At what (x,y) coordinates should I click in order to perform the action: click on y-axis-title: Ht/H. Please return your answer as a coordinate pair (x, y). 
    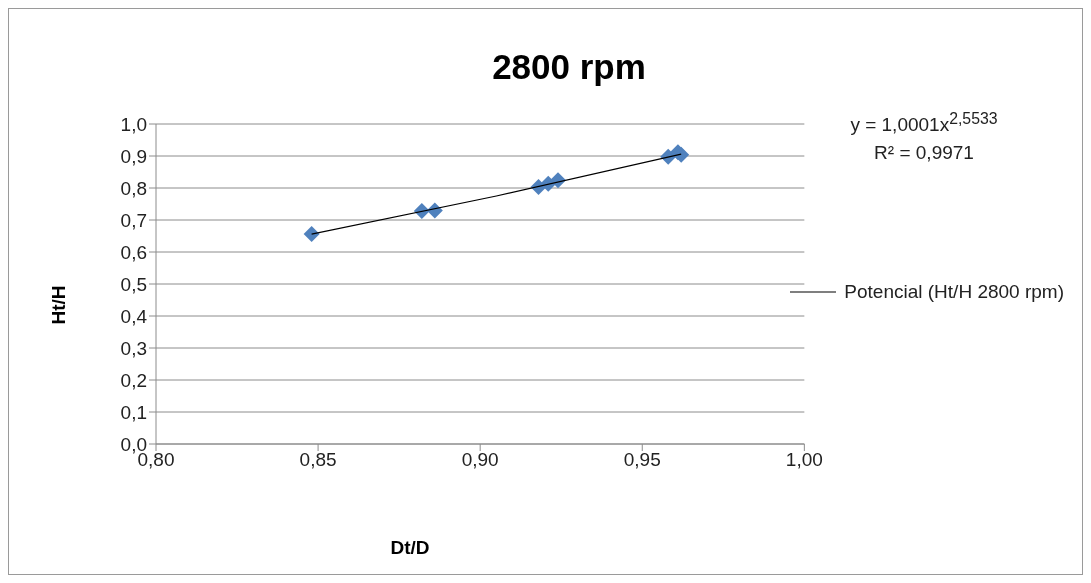
    Looking at the image, I should click on (59, 305).